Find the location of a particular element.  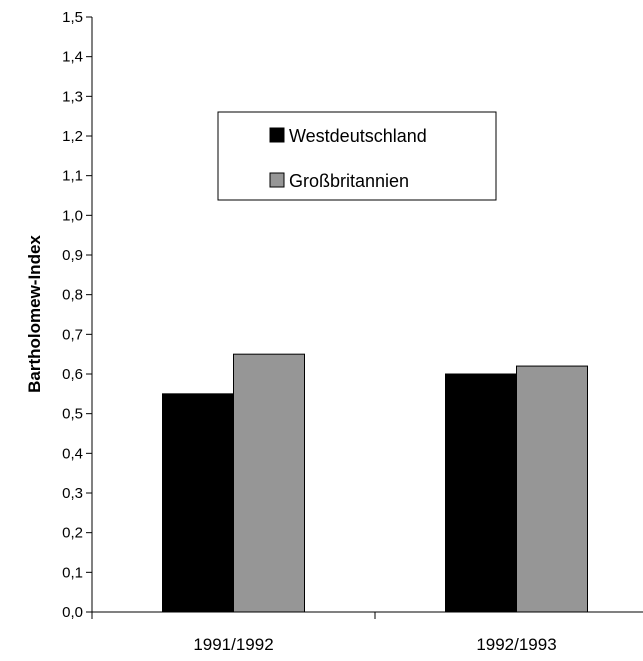

y-tick-label: 0,7 is located at coordinates (72, 334).